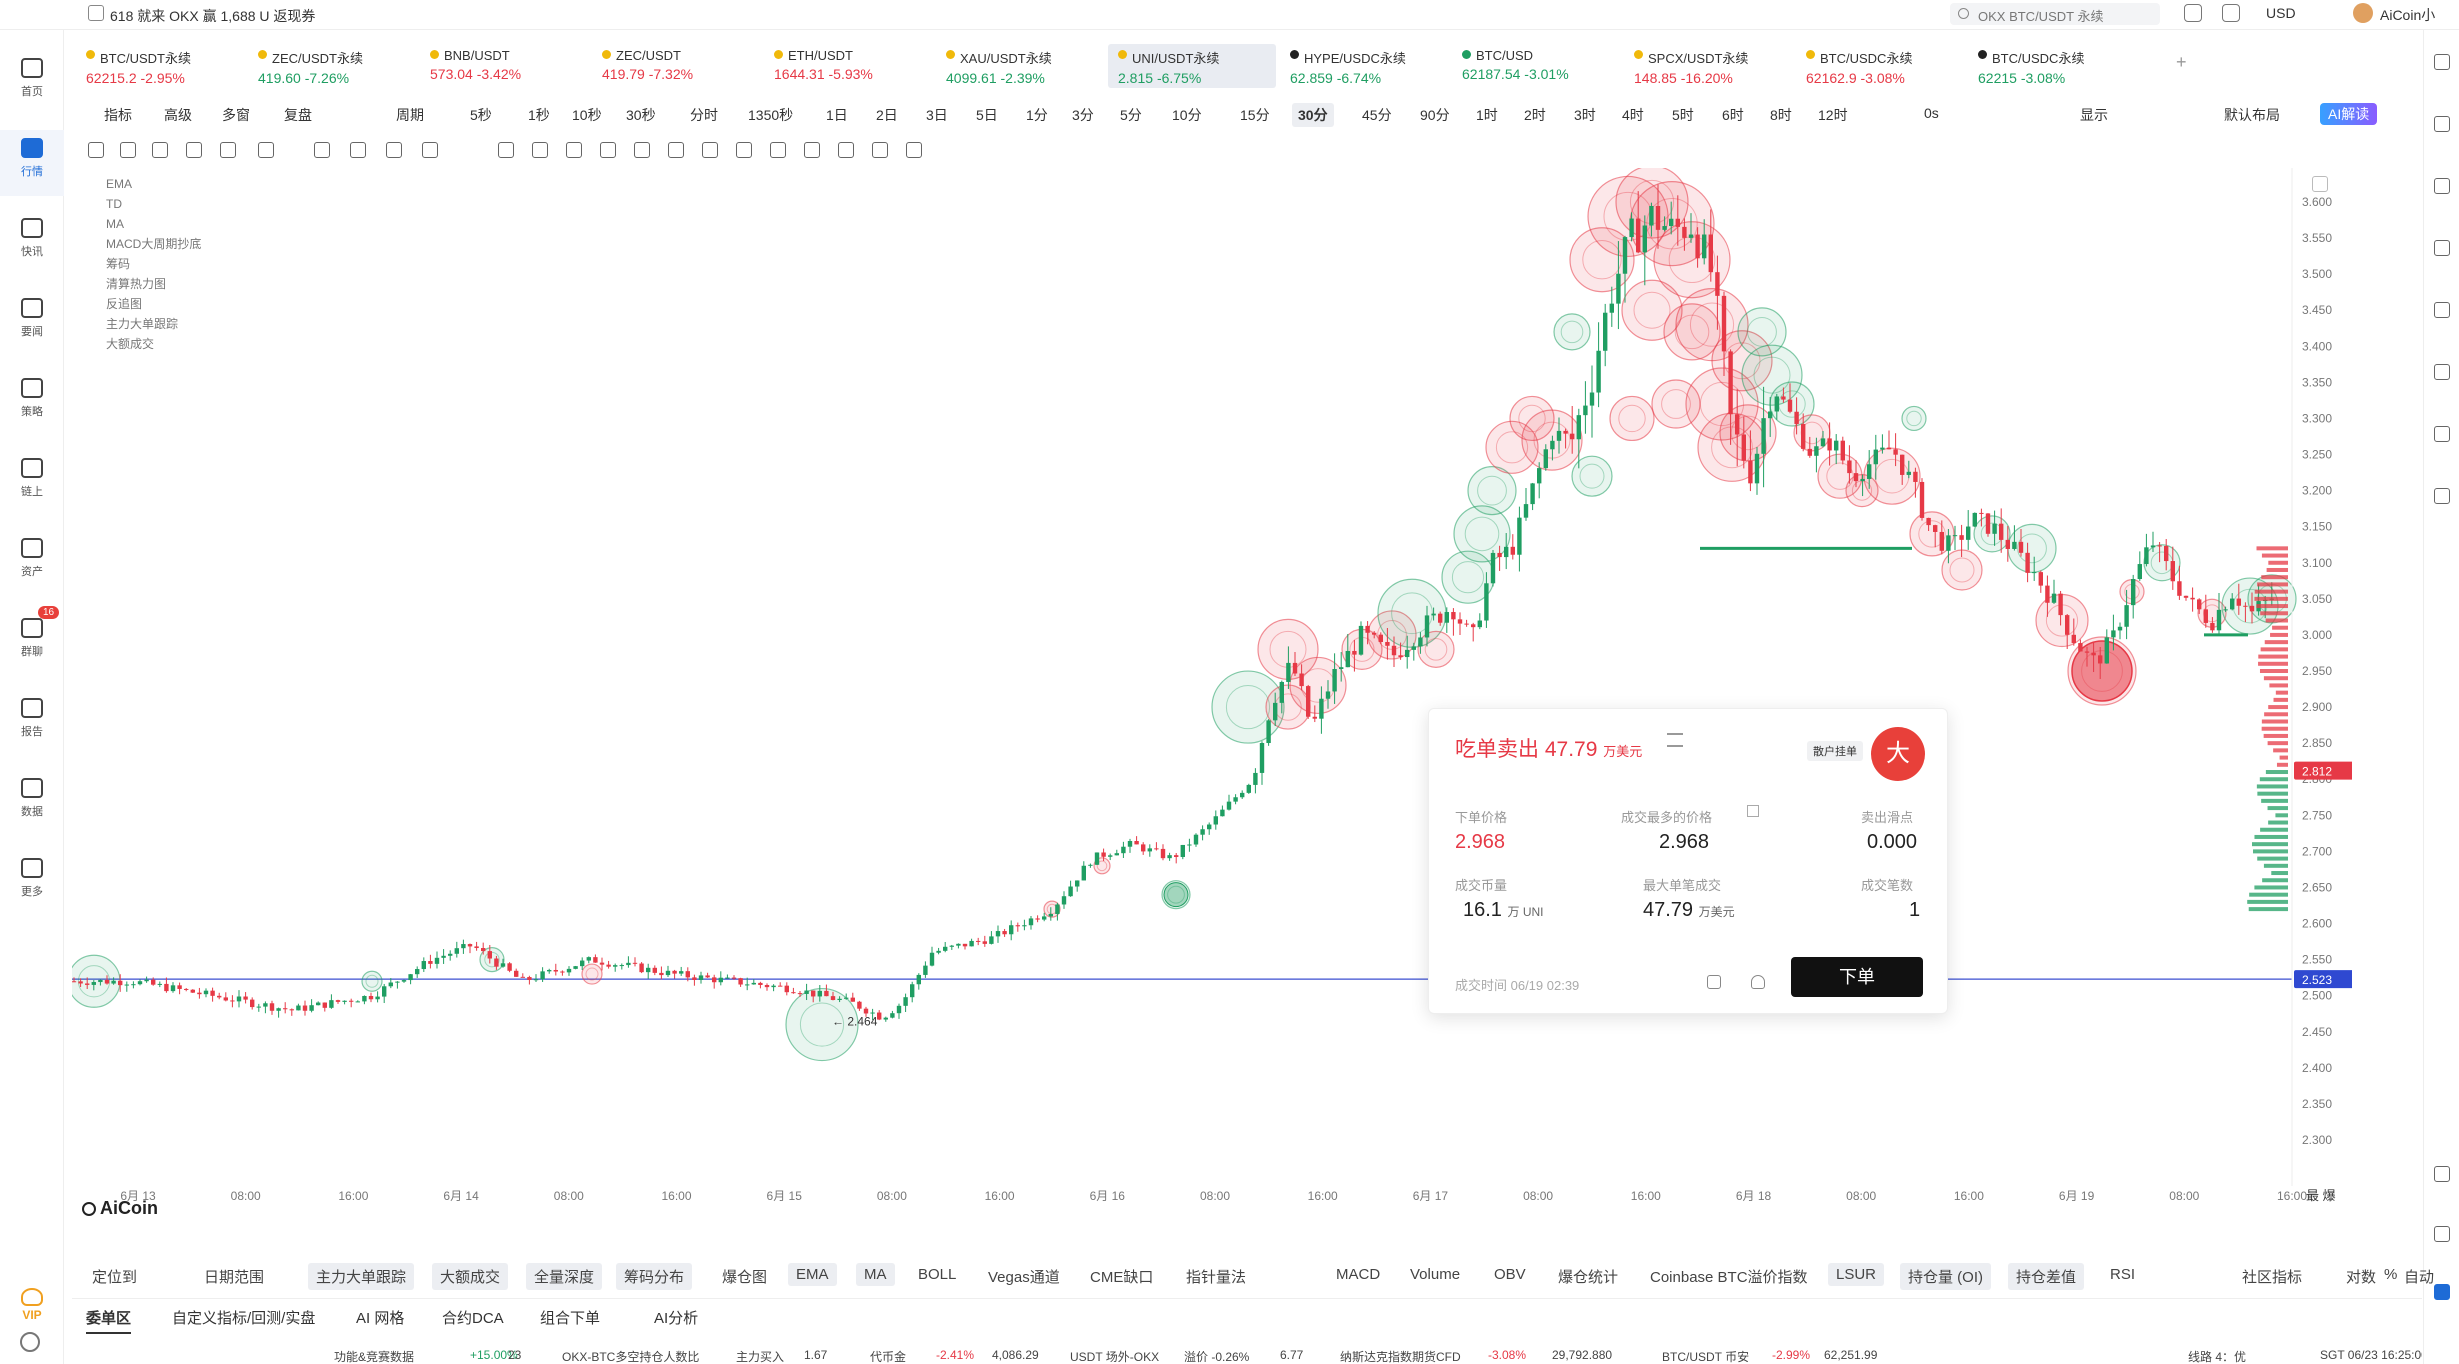 This screenshot has height=1364, width=2459. I want to click on layer-icon, so click(744, 150).